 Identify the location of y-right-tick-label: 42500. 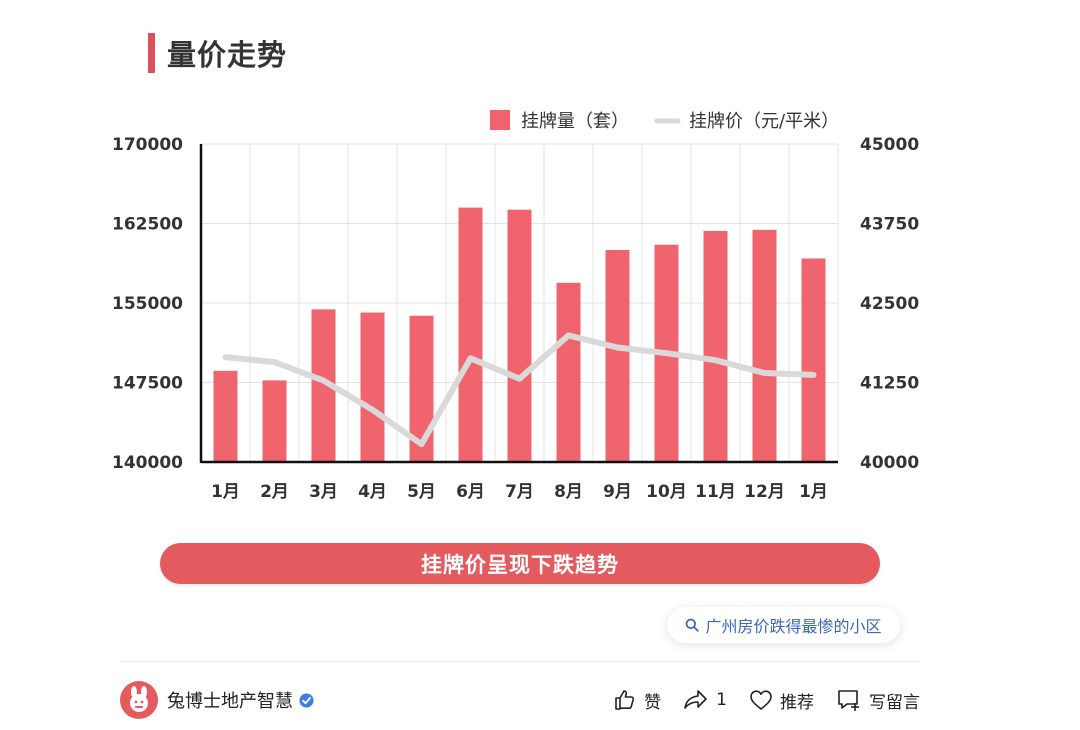
(889, 304).